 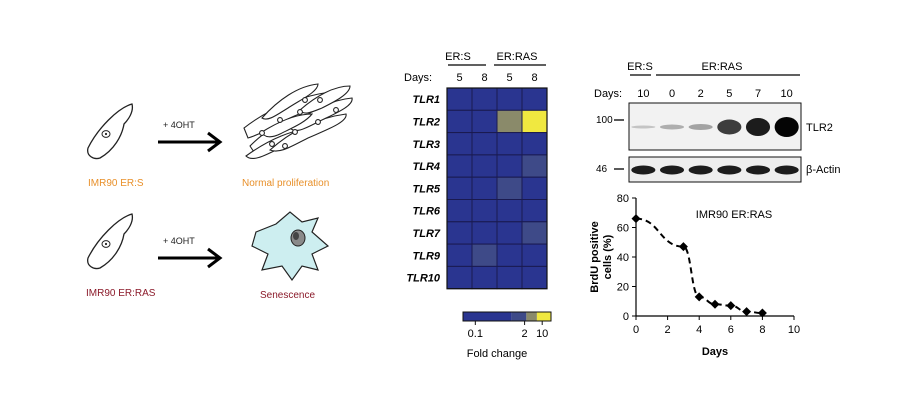 What do you see at coordinates (179, 125) in the screenshot?
I see `arrow-label-top: + 4OHT` at bounding box center [179, 125].